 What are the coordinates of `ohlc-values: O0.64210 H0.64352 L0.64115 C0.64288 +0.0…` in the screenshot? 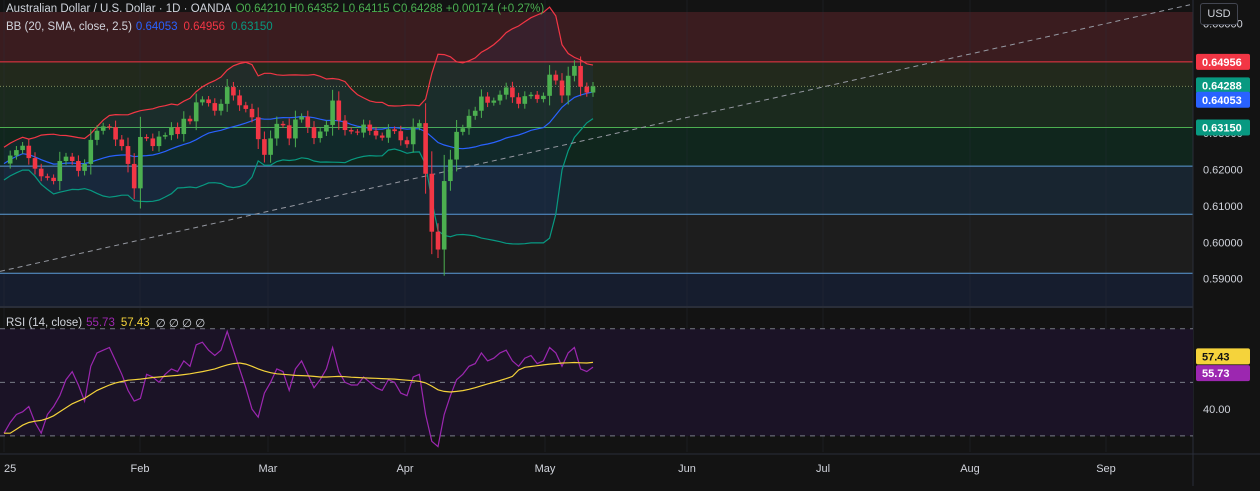 It's located at (390, 9).